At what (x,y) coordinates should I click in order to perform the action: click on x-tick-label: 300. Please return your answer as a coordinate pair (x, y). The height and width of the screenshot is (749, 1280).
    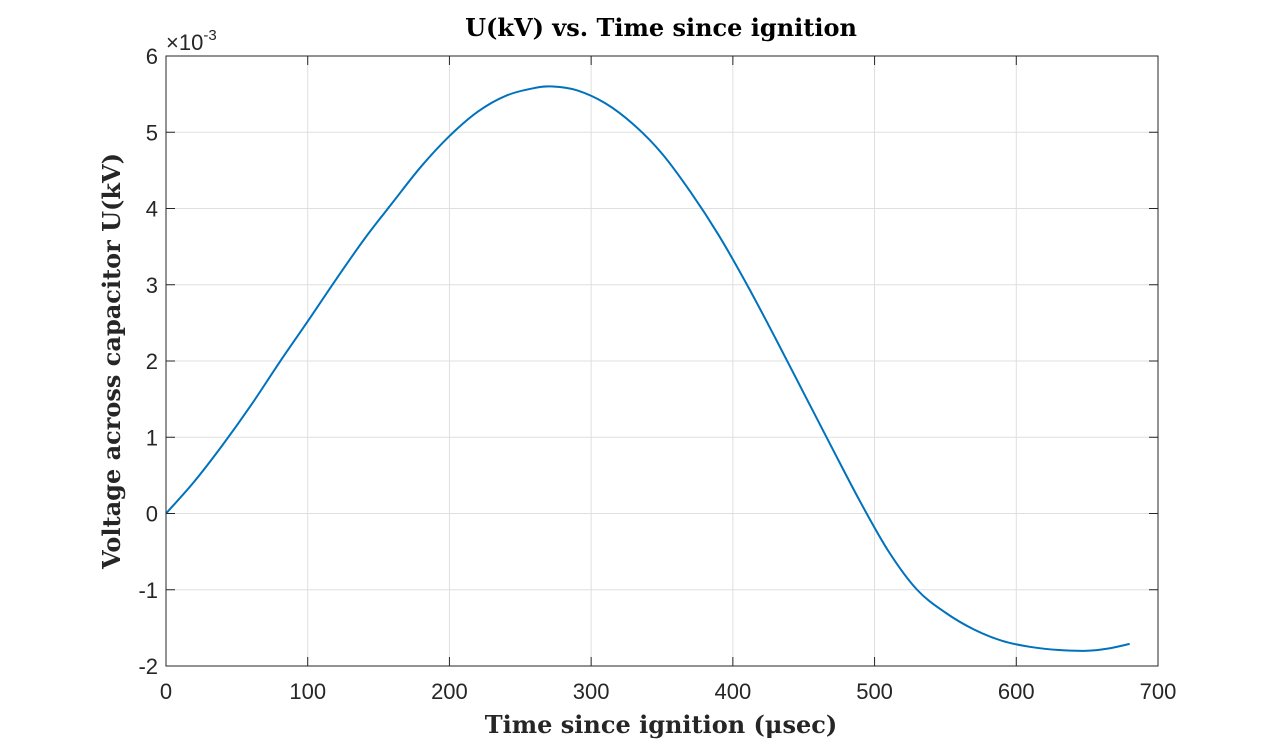
    Looking at the image, I should click on (591, 691).